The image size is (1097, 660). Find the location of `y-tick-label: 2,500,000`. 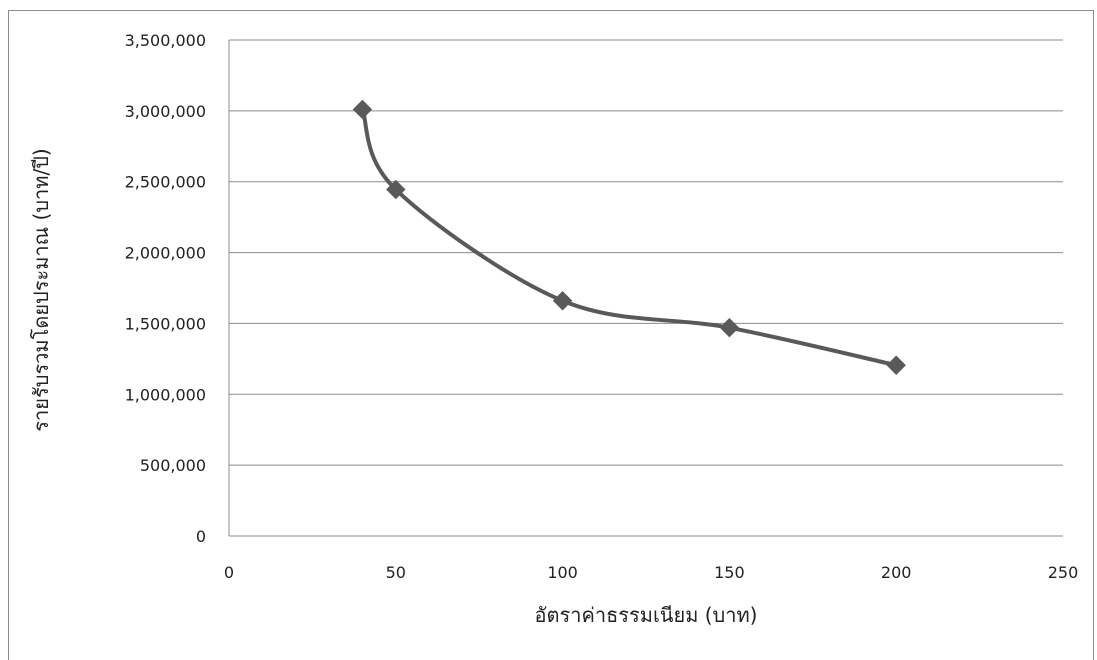

y-tick-label: 2,500,000 is located at coordinates (165, 182).